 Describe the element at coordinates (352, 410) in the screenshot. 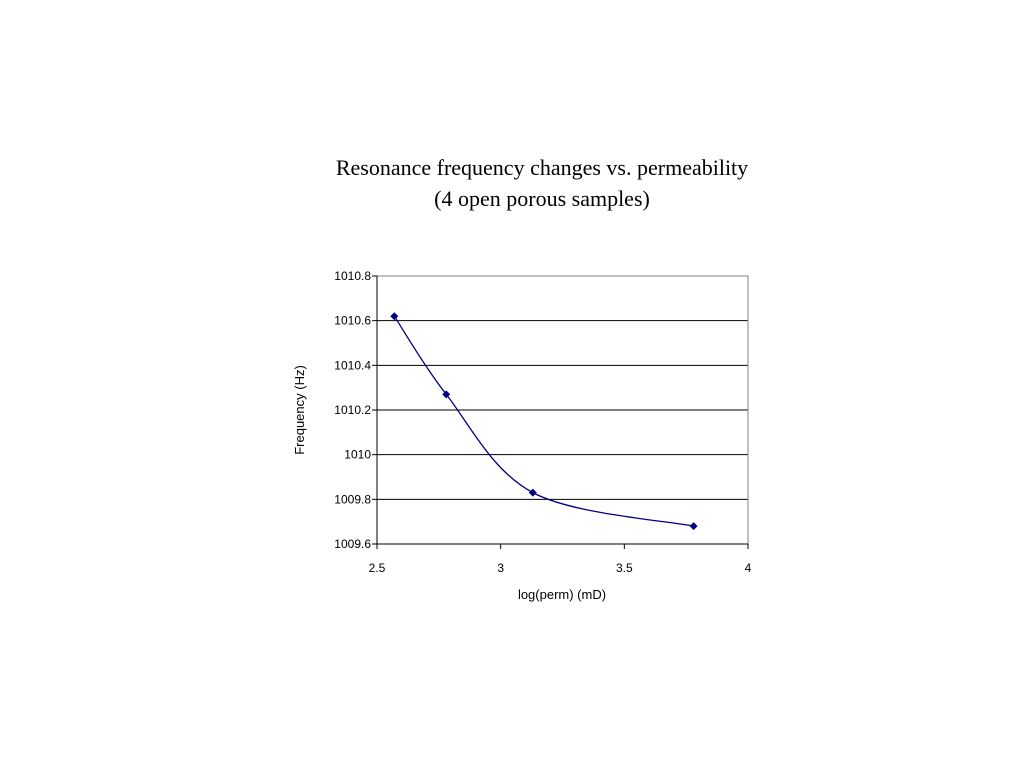

I see `y-tick-label: 1010.2` at that location.